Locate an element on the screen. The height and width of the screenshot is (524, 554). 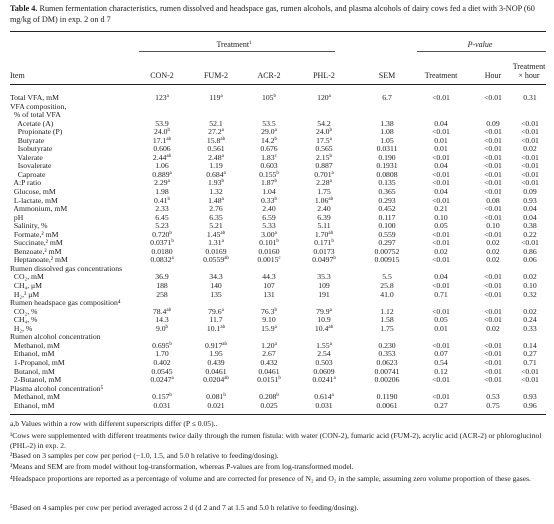
cell-value: 52.1 is located at coordinates (216, 123).